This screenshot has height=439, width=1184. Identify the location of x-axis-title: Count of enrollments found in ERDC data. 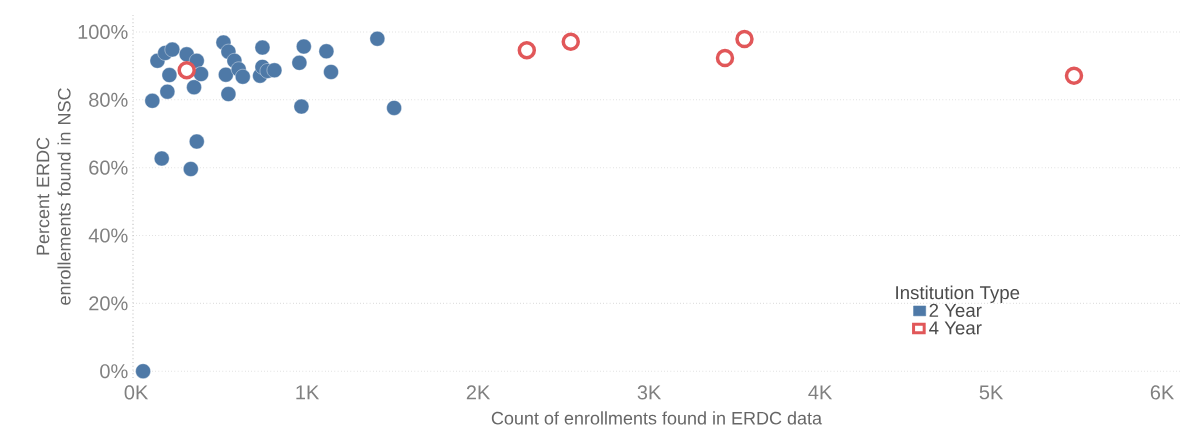
(657, 418).